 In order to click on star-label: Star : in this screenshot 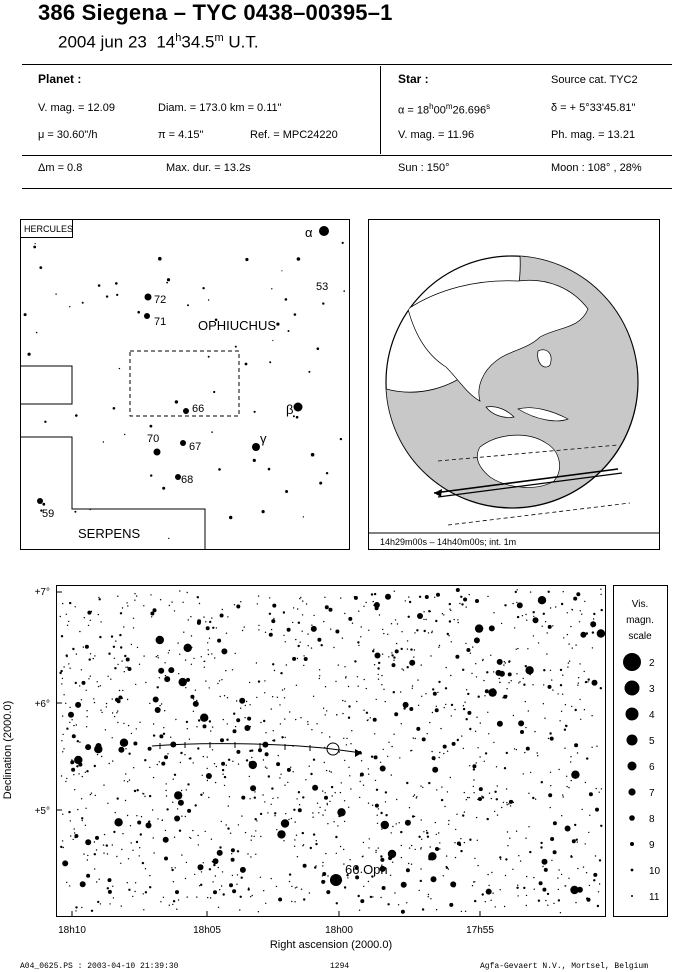, I will do `click(413, 79)`.